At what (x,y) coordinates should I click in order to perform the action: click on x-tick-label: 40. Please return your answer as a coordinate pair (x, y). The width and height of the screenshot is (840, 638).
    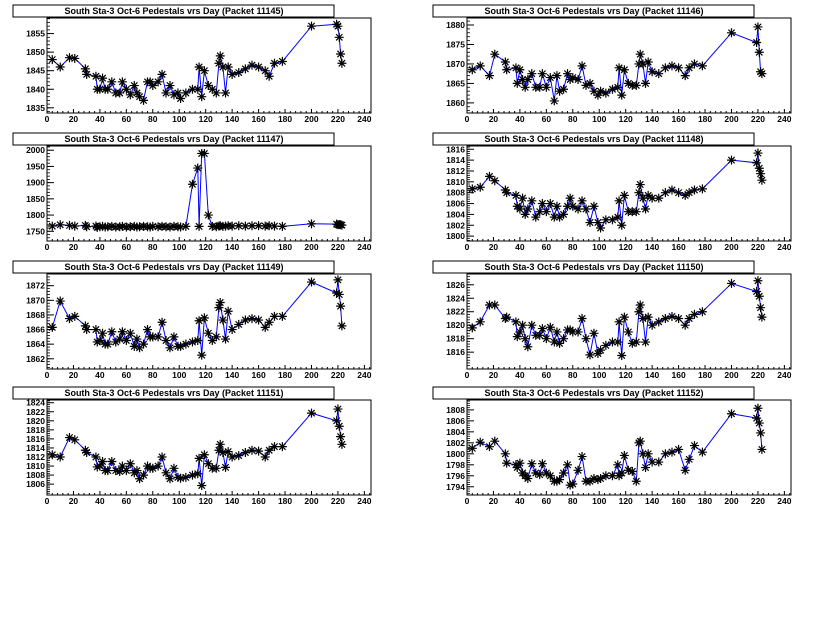
    Looking at the image, I should click on (520, 501).